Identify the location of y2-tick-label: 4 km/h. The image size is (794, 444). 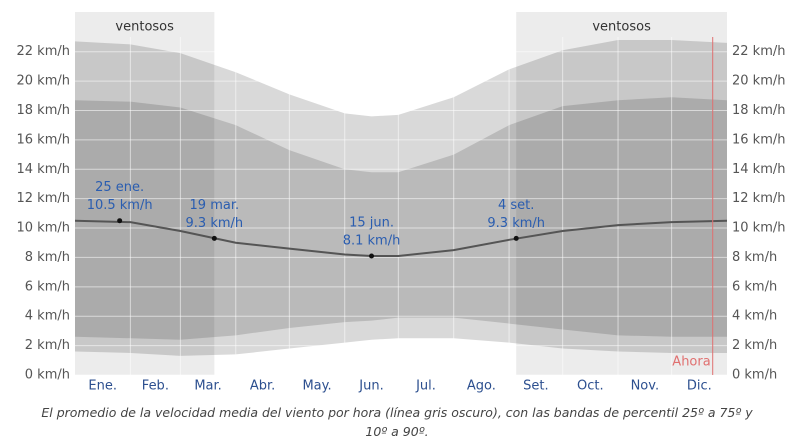
(754, 316).